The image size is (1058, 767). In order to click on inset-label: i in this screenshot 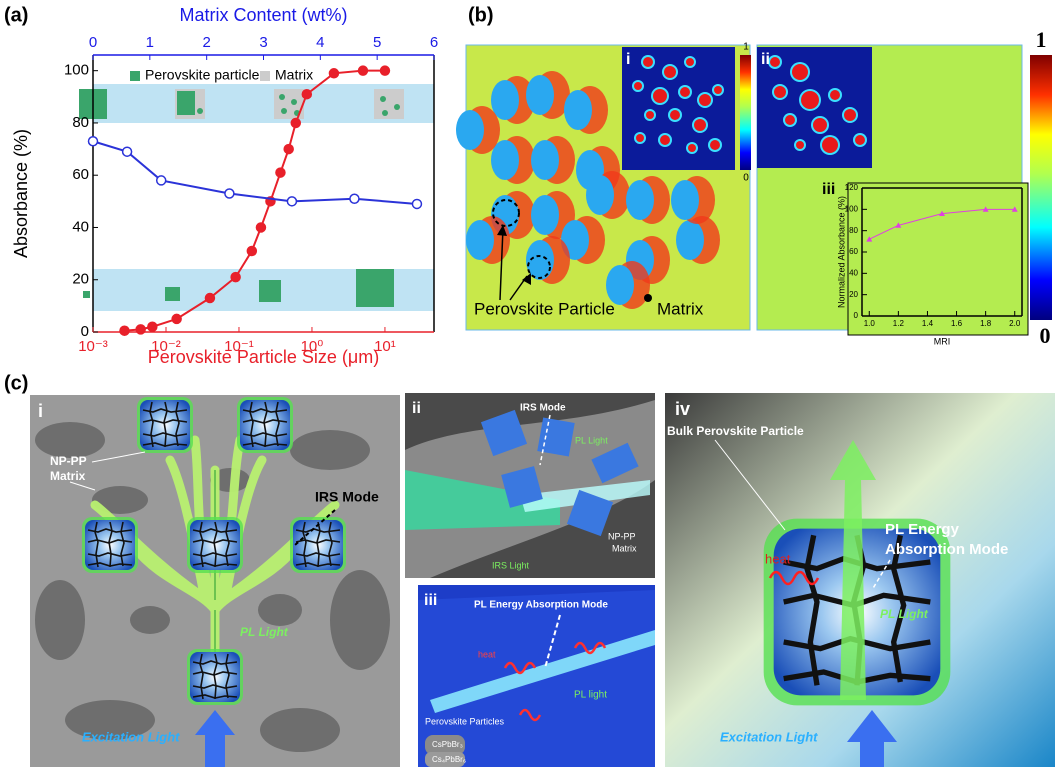, I will do `click(628, 59)`.